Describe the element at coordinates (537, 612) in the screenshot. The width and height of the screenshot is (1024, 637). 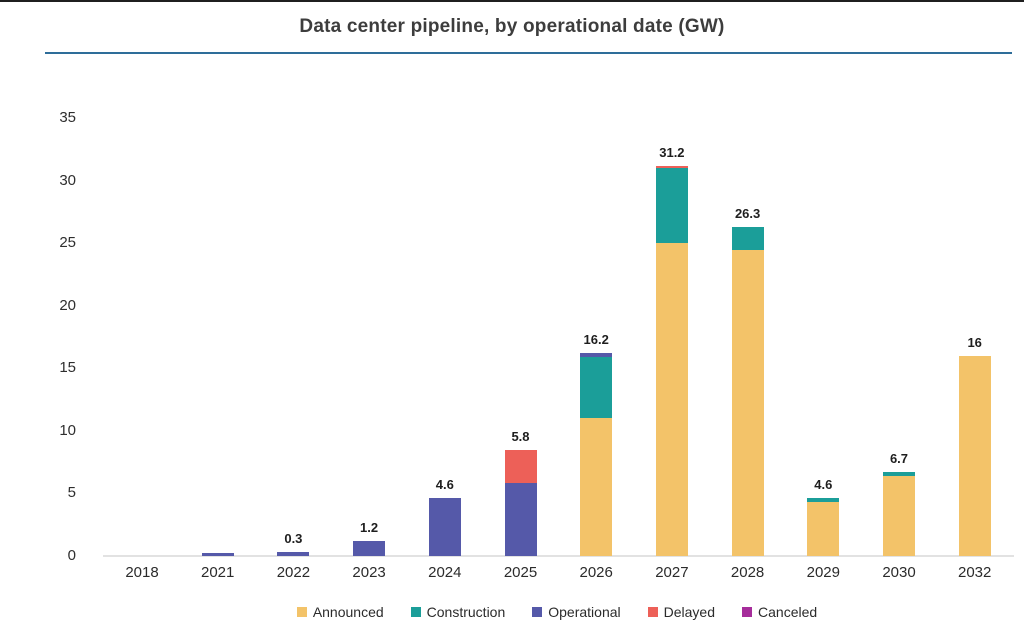
I see `legend-swatch-operational` at that location.